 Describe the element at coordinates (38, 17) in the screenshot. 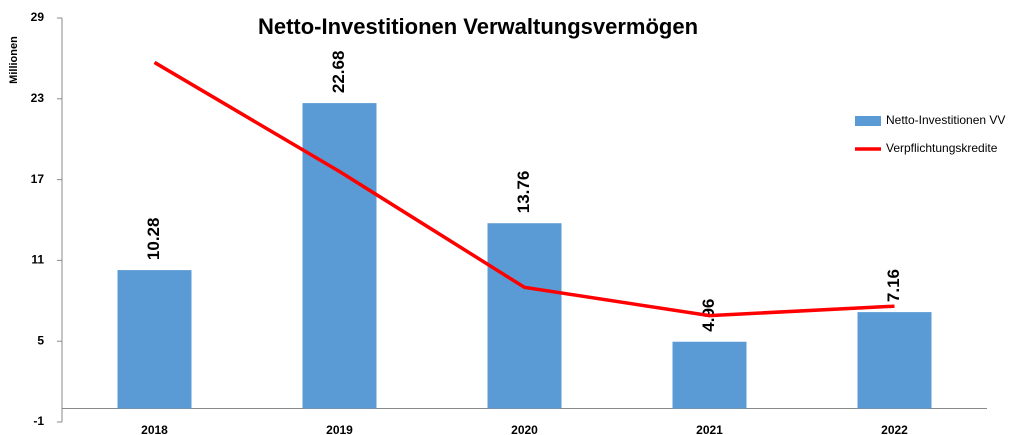

I see `y-tick-label: 29` at that location.